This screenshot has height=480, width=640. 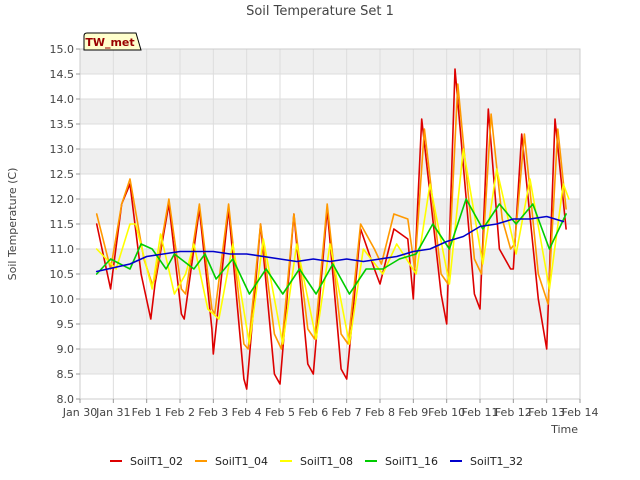 I want to click on y-tick-label: 12.5, so click(x=62, y=174).